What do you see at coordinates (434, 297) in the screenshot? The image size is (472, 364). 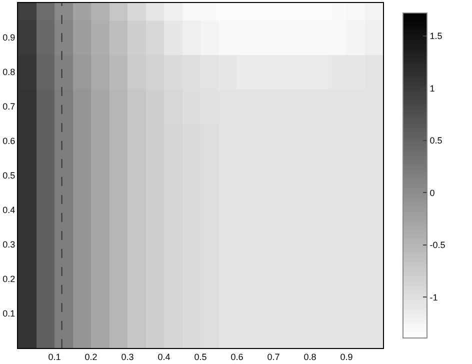 I see `color-bar-label: -1` at bounding box center [434, 297].